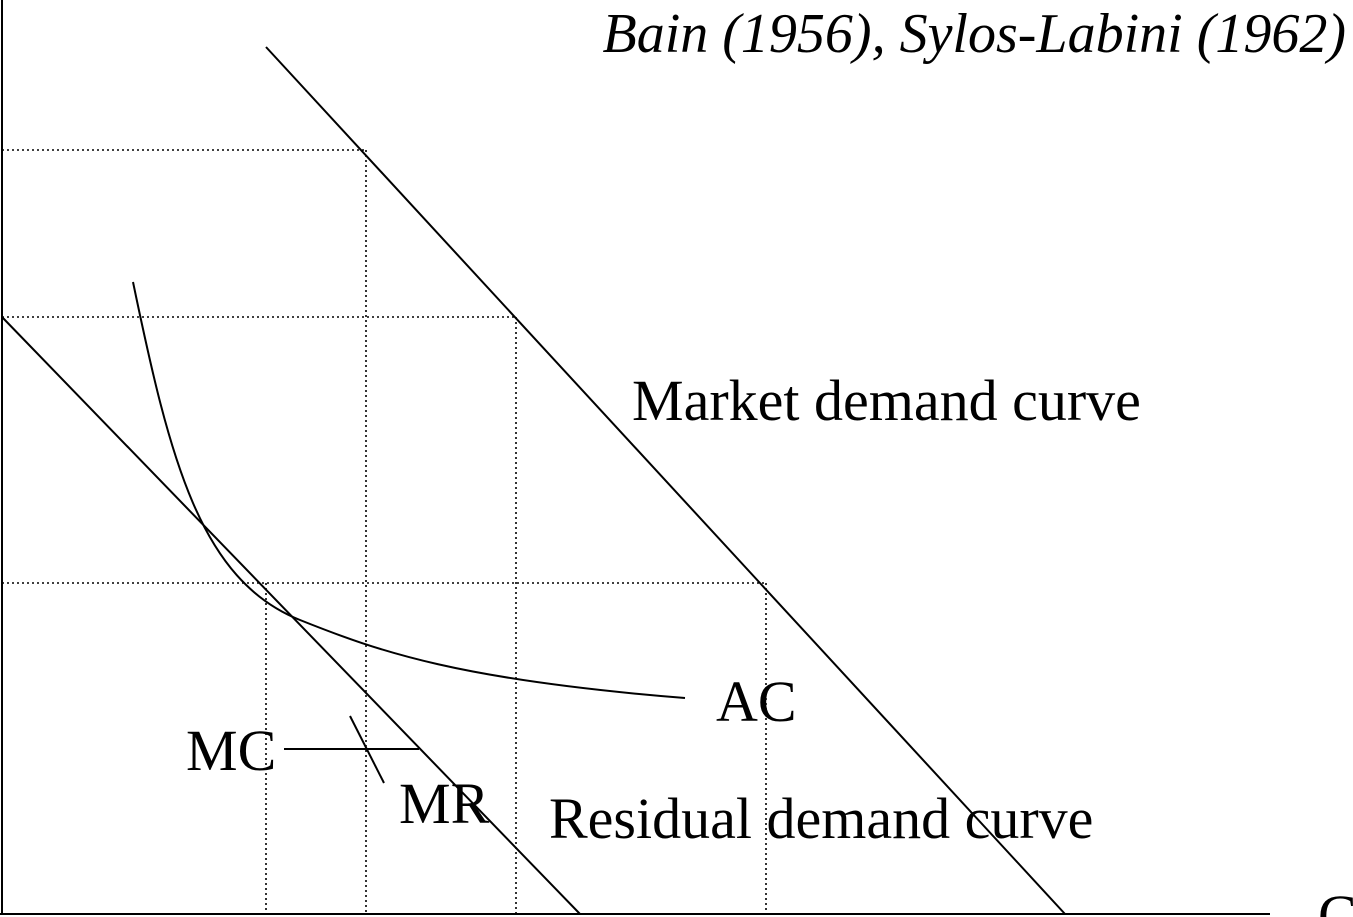  Describe the element at coordinates (231, 750) in the screenshot. I see `marginal-cost-label: MC` at that location.